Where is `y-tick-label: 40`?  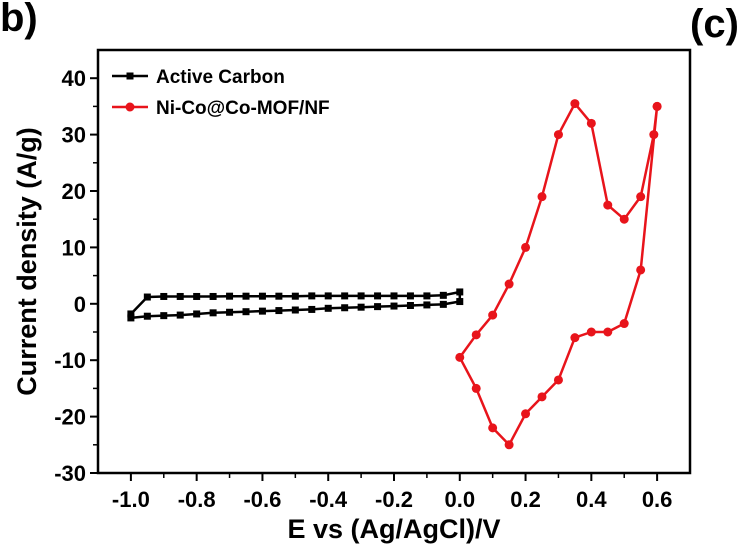 y-tick-label: 40 is located at coordinates (74, 78).